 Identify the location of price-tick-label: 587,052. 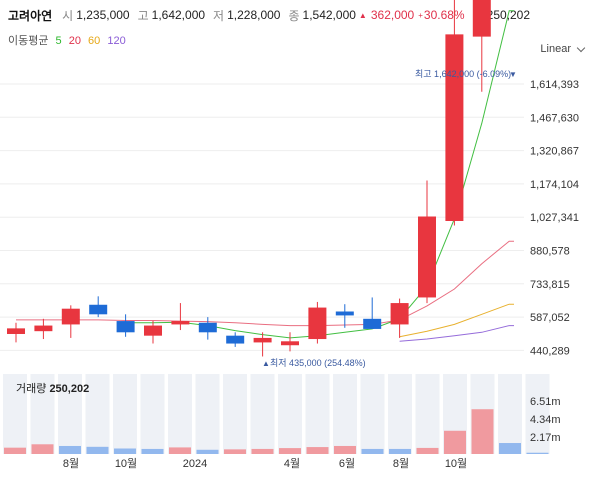
(550, 318).